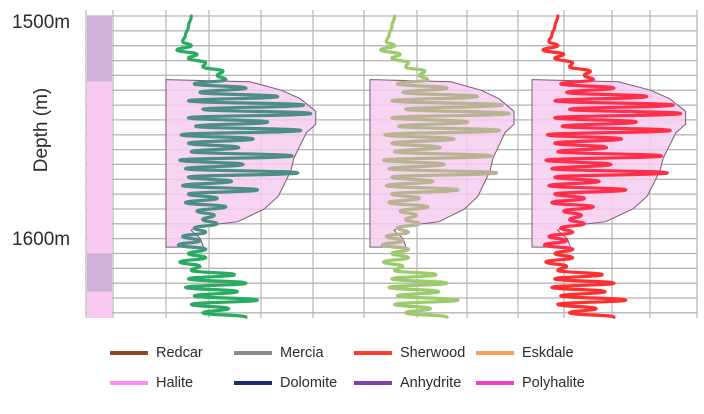 Image resolution: width=704 pixels, height=414 pixels. I want to click on legend-item: Dolomite, so click(285, 383).